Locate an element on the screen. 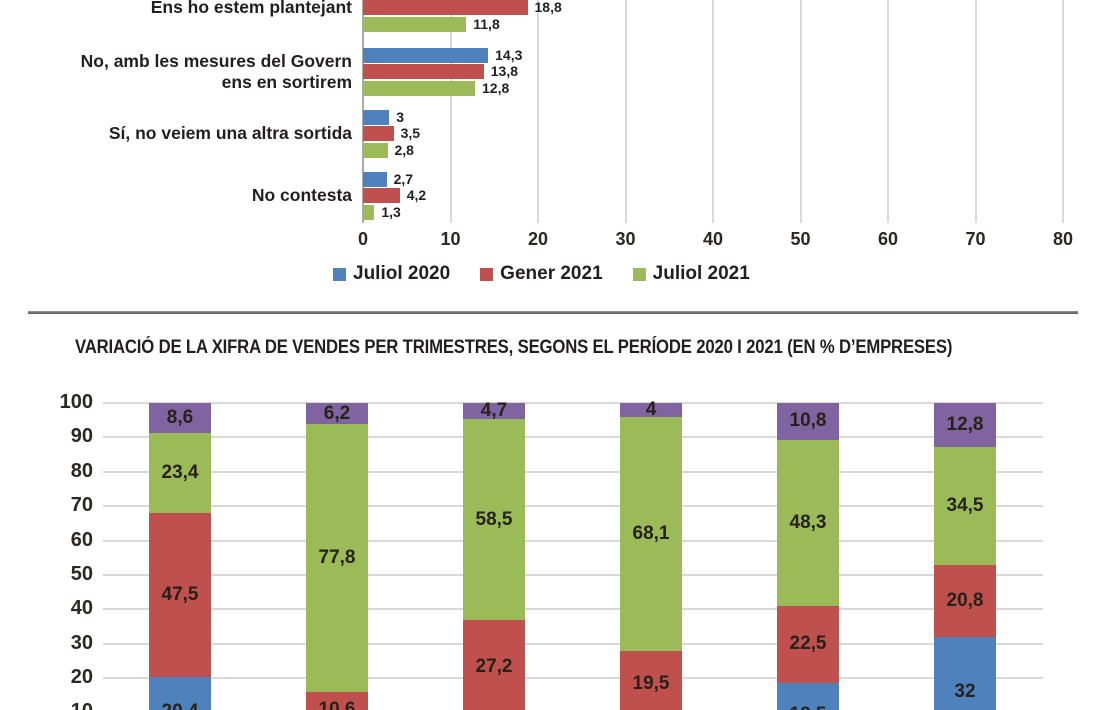 The image size is (1100, 710). legend: Juliol 2020 Gener 2021 Juliol 2021 is located at coordinates (541, 274).